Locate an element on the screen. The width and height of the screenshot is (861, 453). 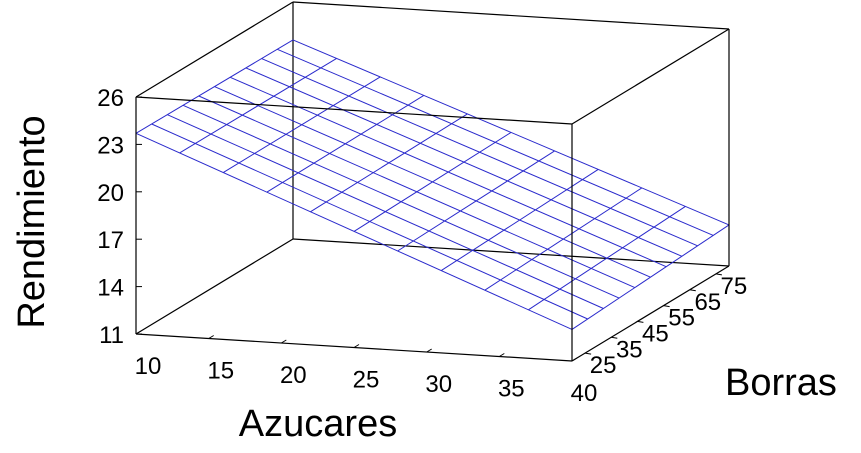
x-axis-title: Azucares is located at coordinates (318, 424).